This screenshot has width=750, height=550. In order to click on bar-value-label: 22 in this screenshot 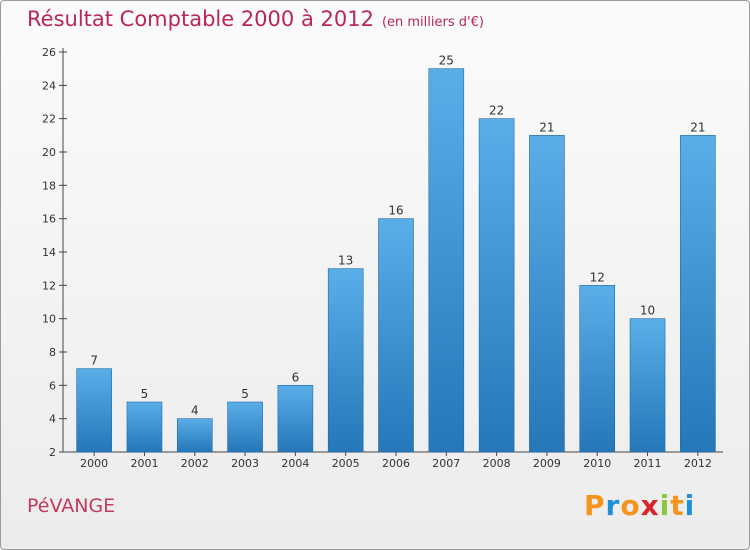, I will do `click(496, 111)`.